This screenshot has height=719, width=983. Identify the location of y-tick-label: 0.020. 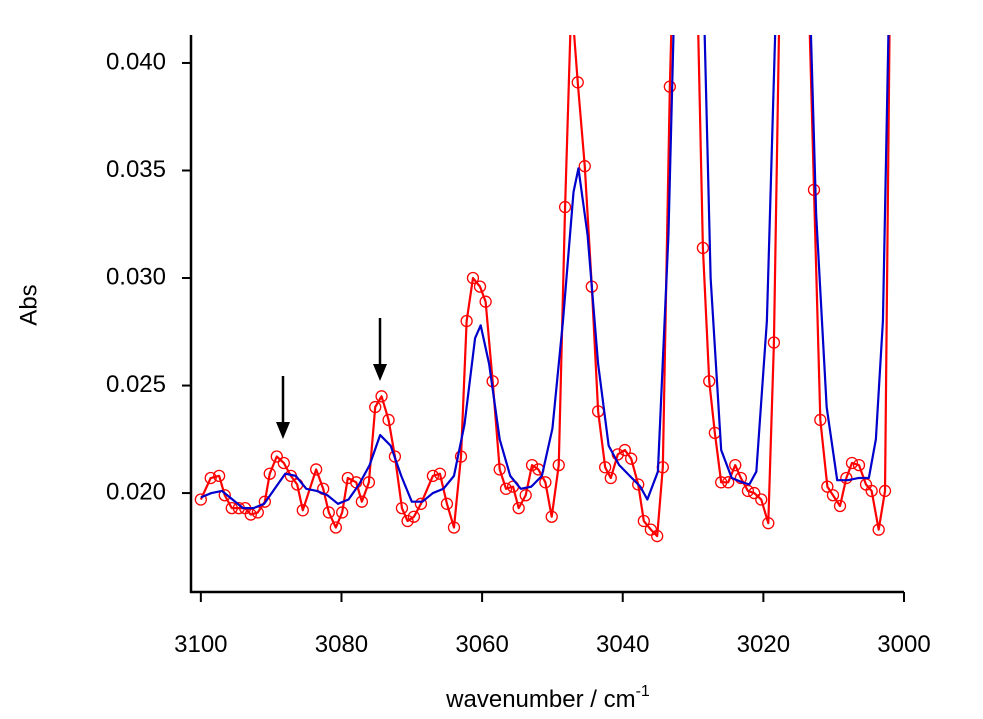
(136, 491).